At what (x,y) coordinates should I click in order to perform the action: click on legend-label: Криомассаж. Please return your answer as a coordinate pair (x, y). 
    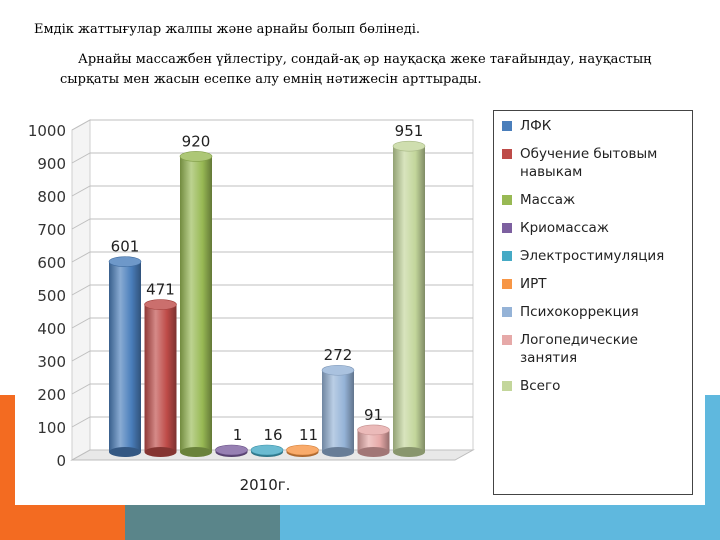
    Looking at the image, I should click on (564, 228).